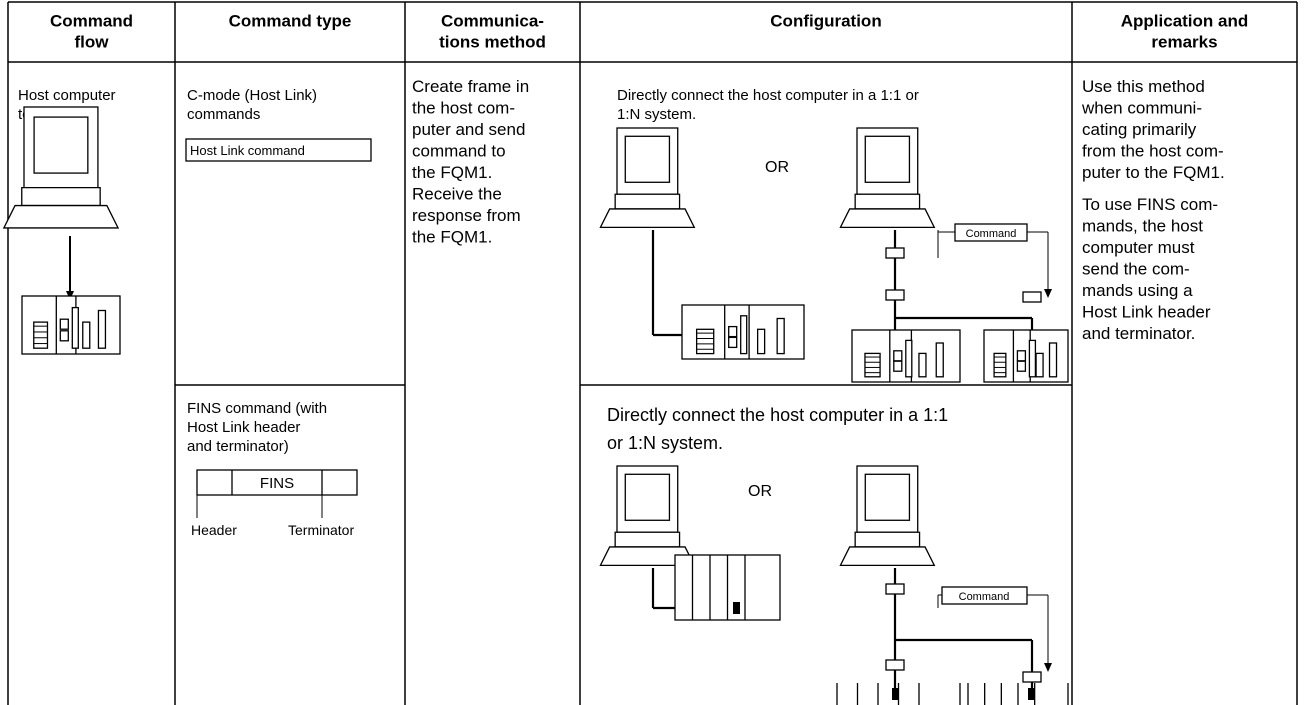  I want to click on cell-text: Host computer, so click(67, 95).